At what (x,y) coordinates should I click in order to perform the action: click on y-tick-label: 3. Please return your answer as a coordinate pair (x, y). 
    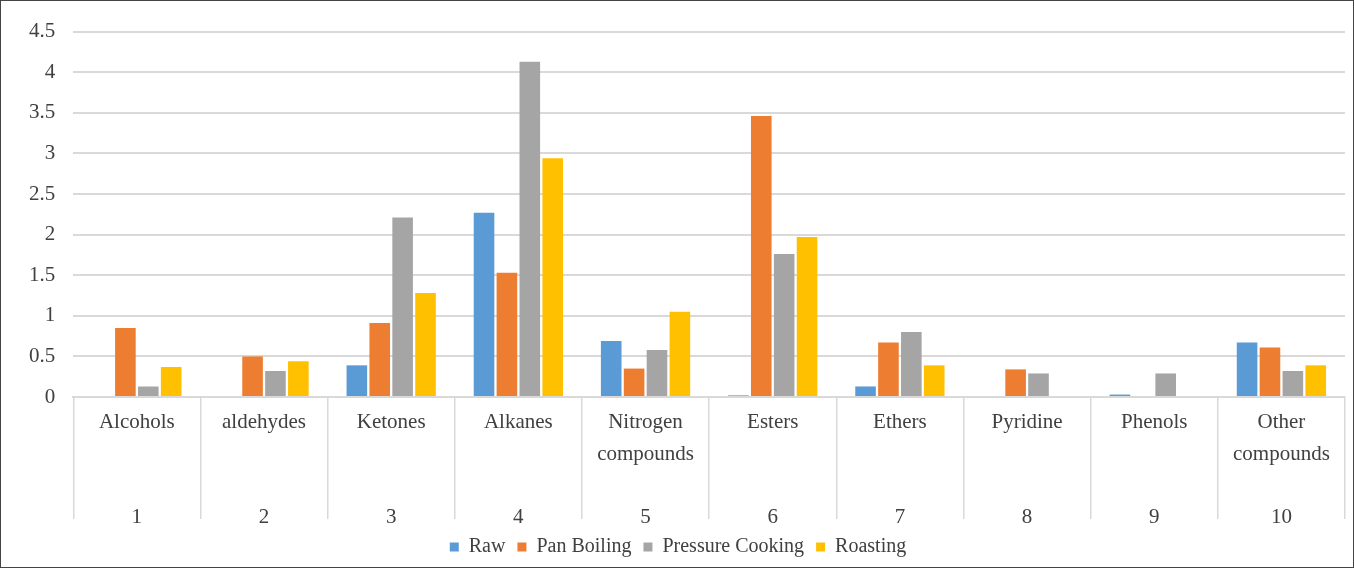
    Looking at the image, I should click on (50, 151).